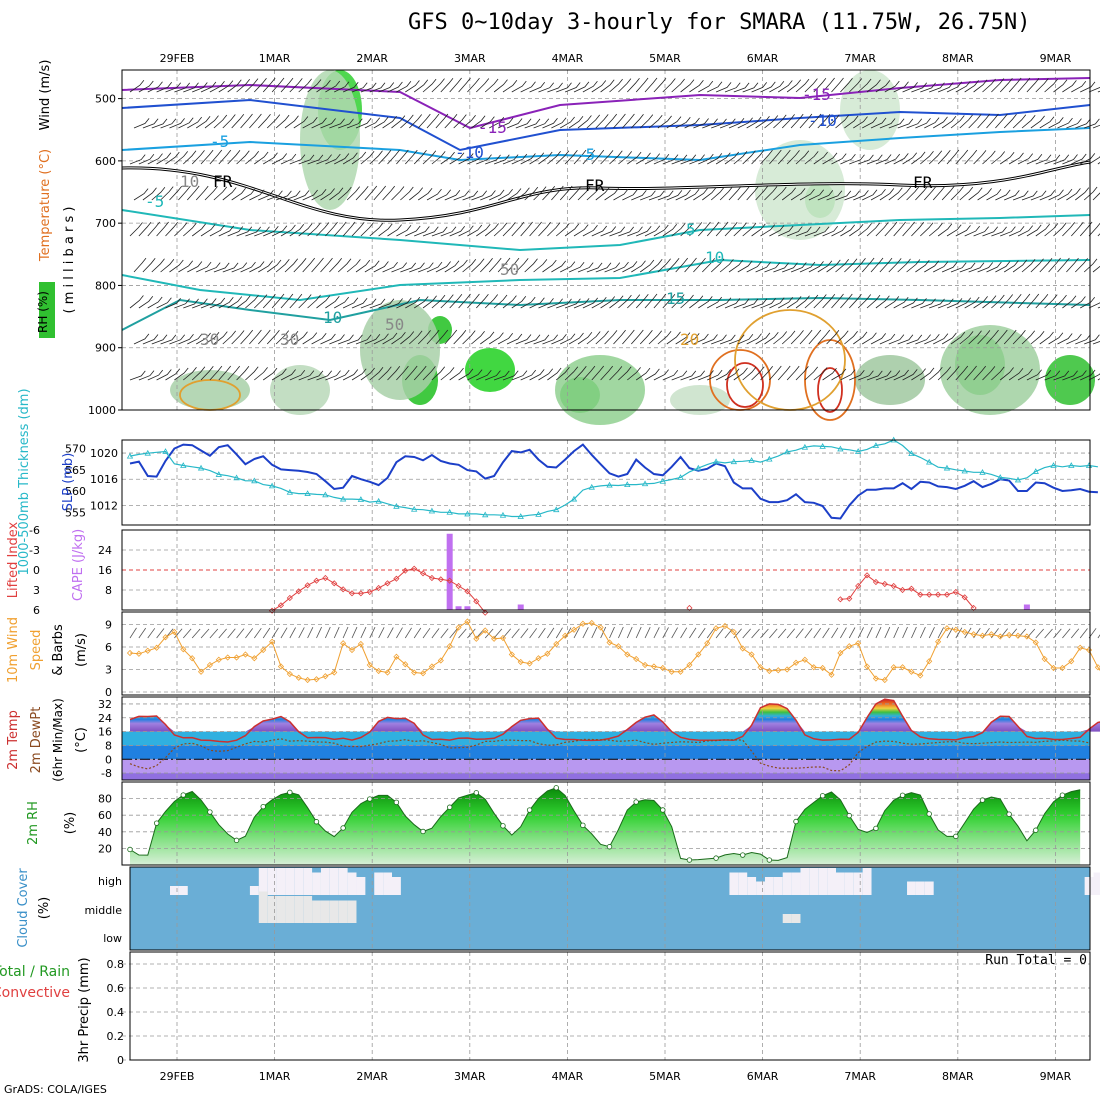 The height and width of the screenshot is (1100, 1100). Describe the element at coordinates (105, 704) in the screenshot. I see `temp-tick-label: 32` at that location.